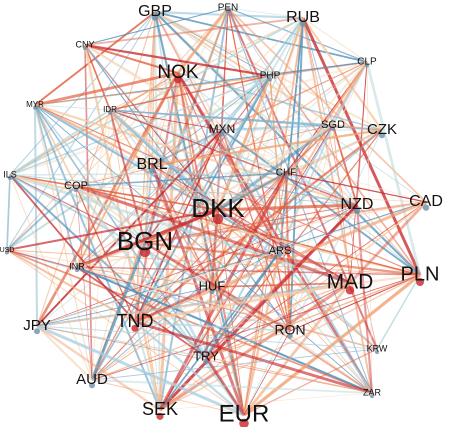  I want to click on node-label: IDR, so click(110, 109).